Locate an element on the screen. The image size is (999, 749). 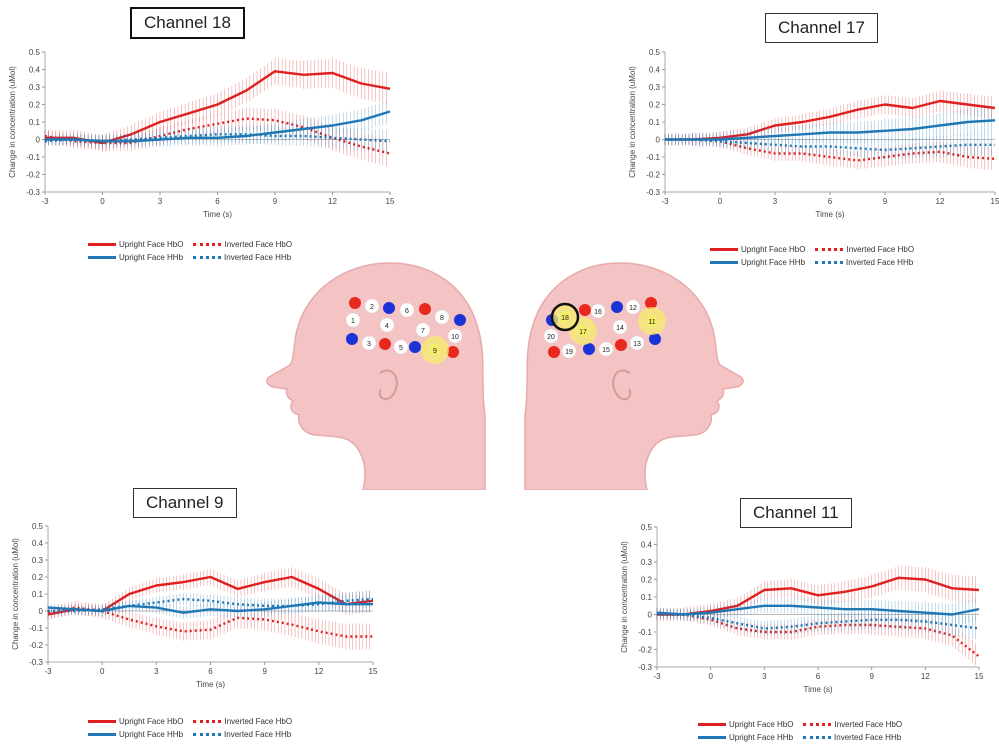
channel-label: 4 is located at coordinates (387, 326).